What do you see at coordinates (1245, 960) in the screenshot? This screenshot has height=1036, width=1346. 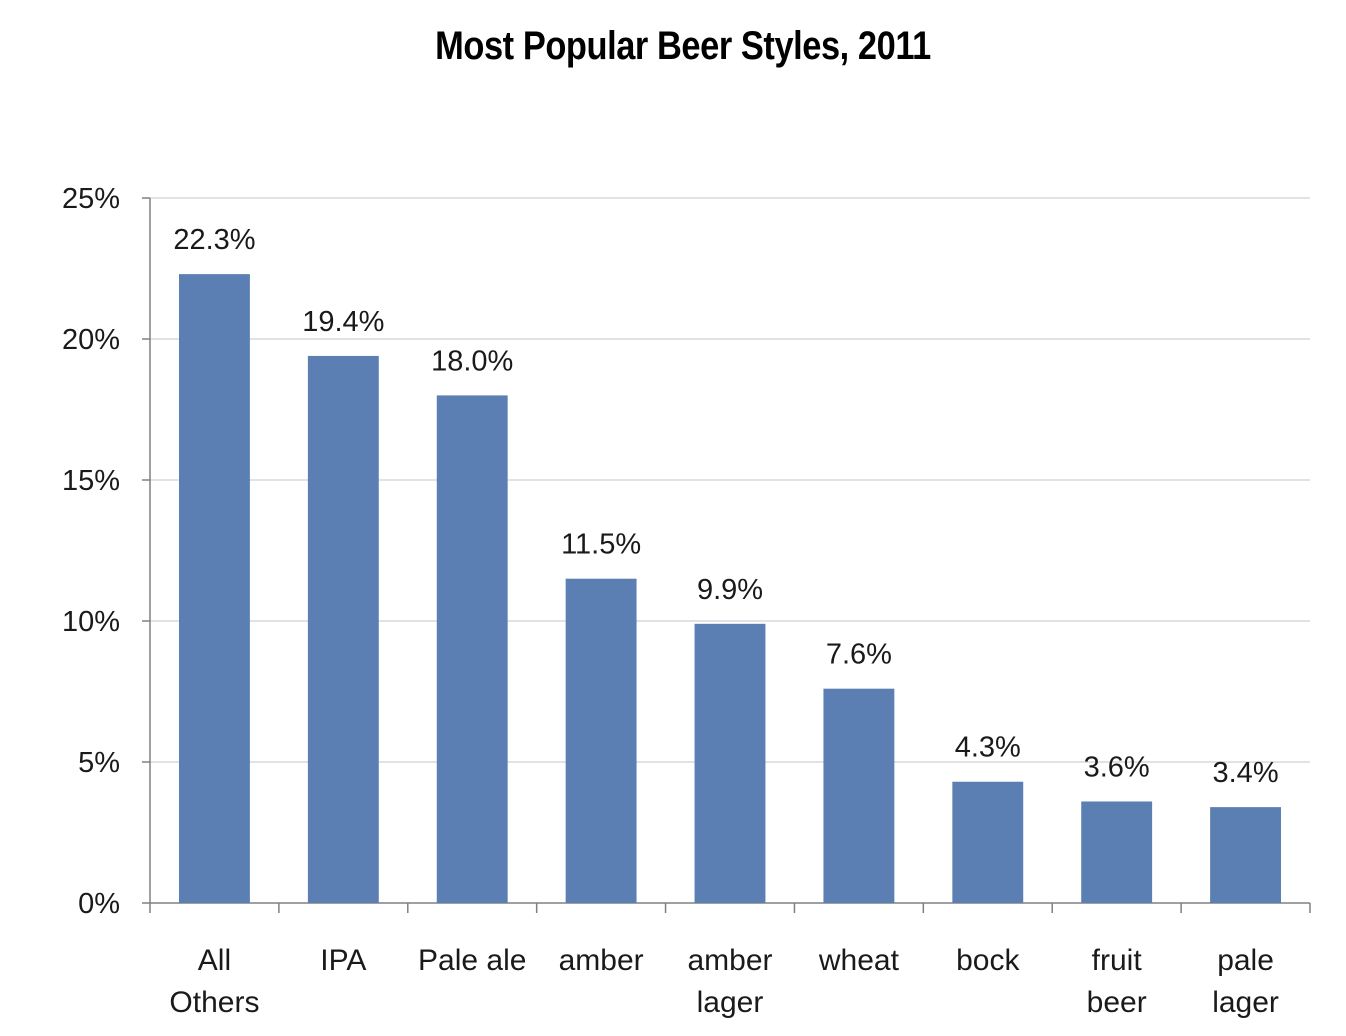 I see `x-category-label-line: pale` at bounding box center [1245, 960].